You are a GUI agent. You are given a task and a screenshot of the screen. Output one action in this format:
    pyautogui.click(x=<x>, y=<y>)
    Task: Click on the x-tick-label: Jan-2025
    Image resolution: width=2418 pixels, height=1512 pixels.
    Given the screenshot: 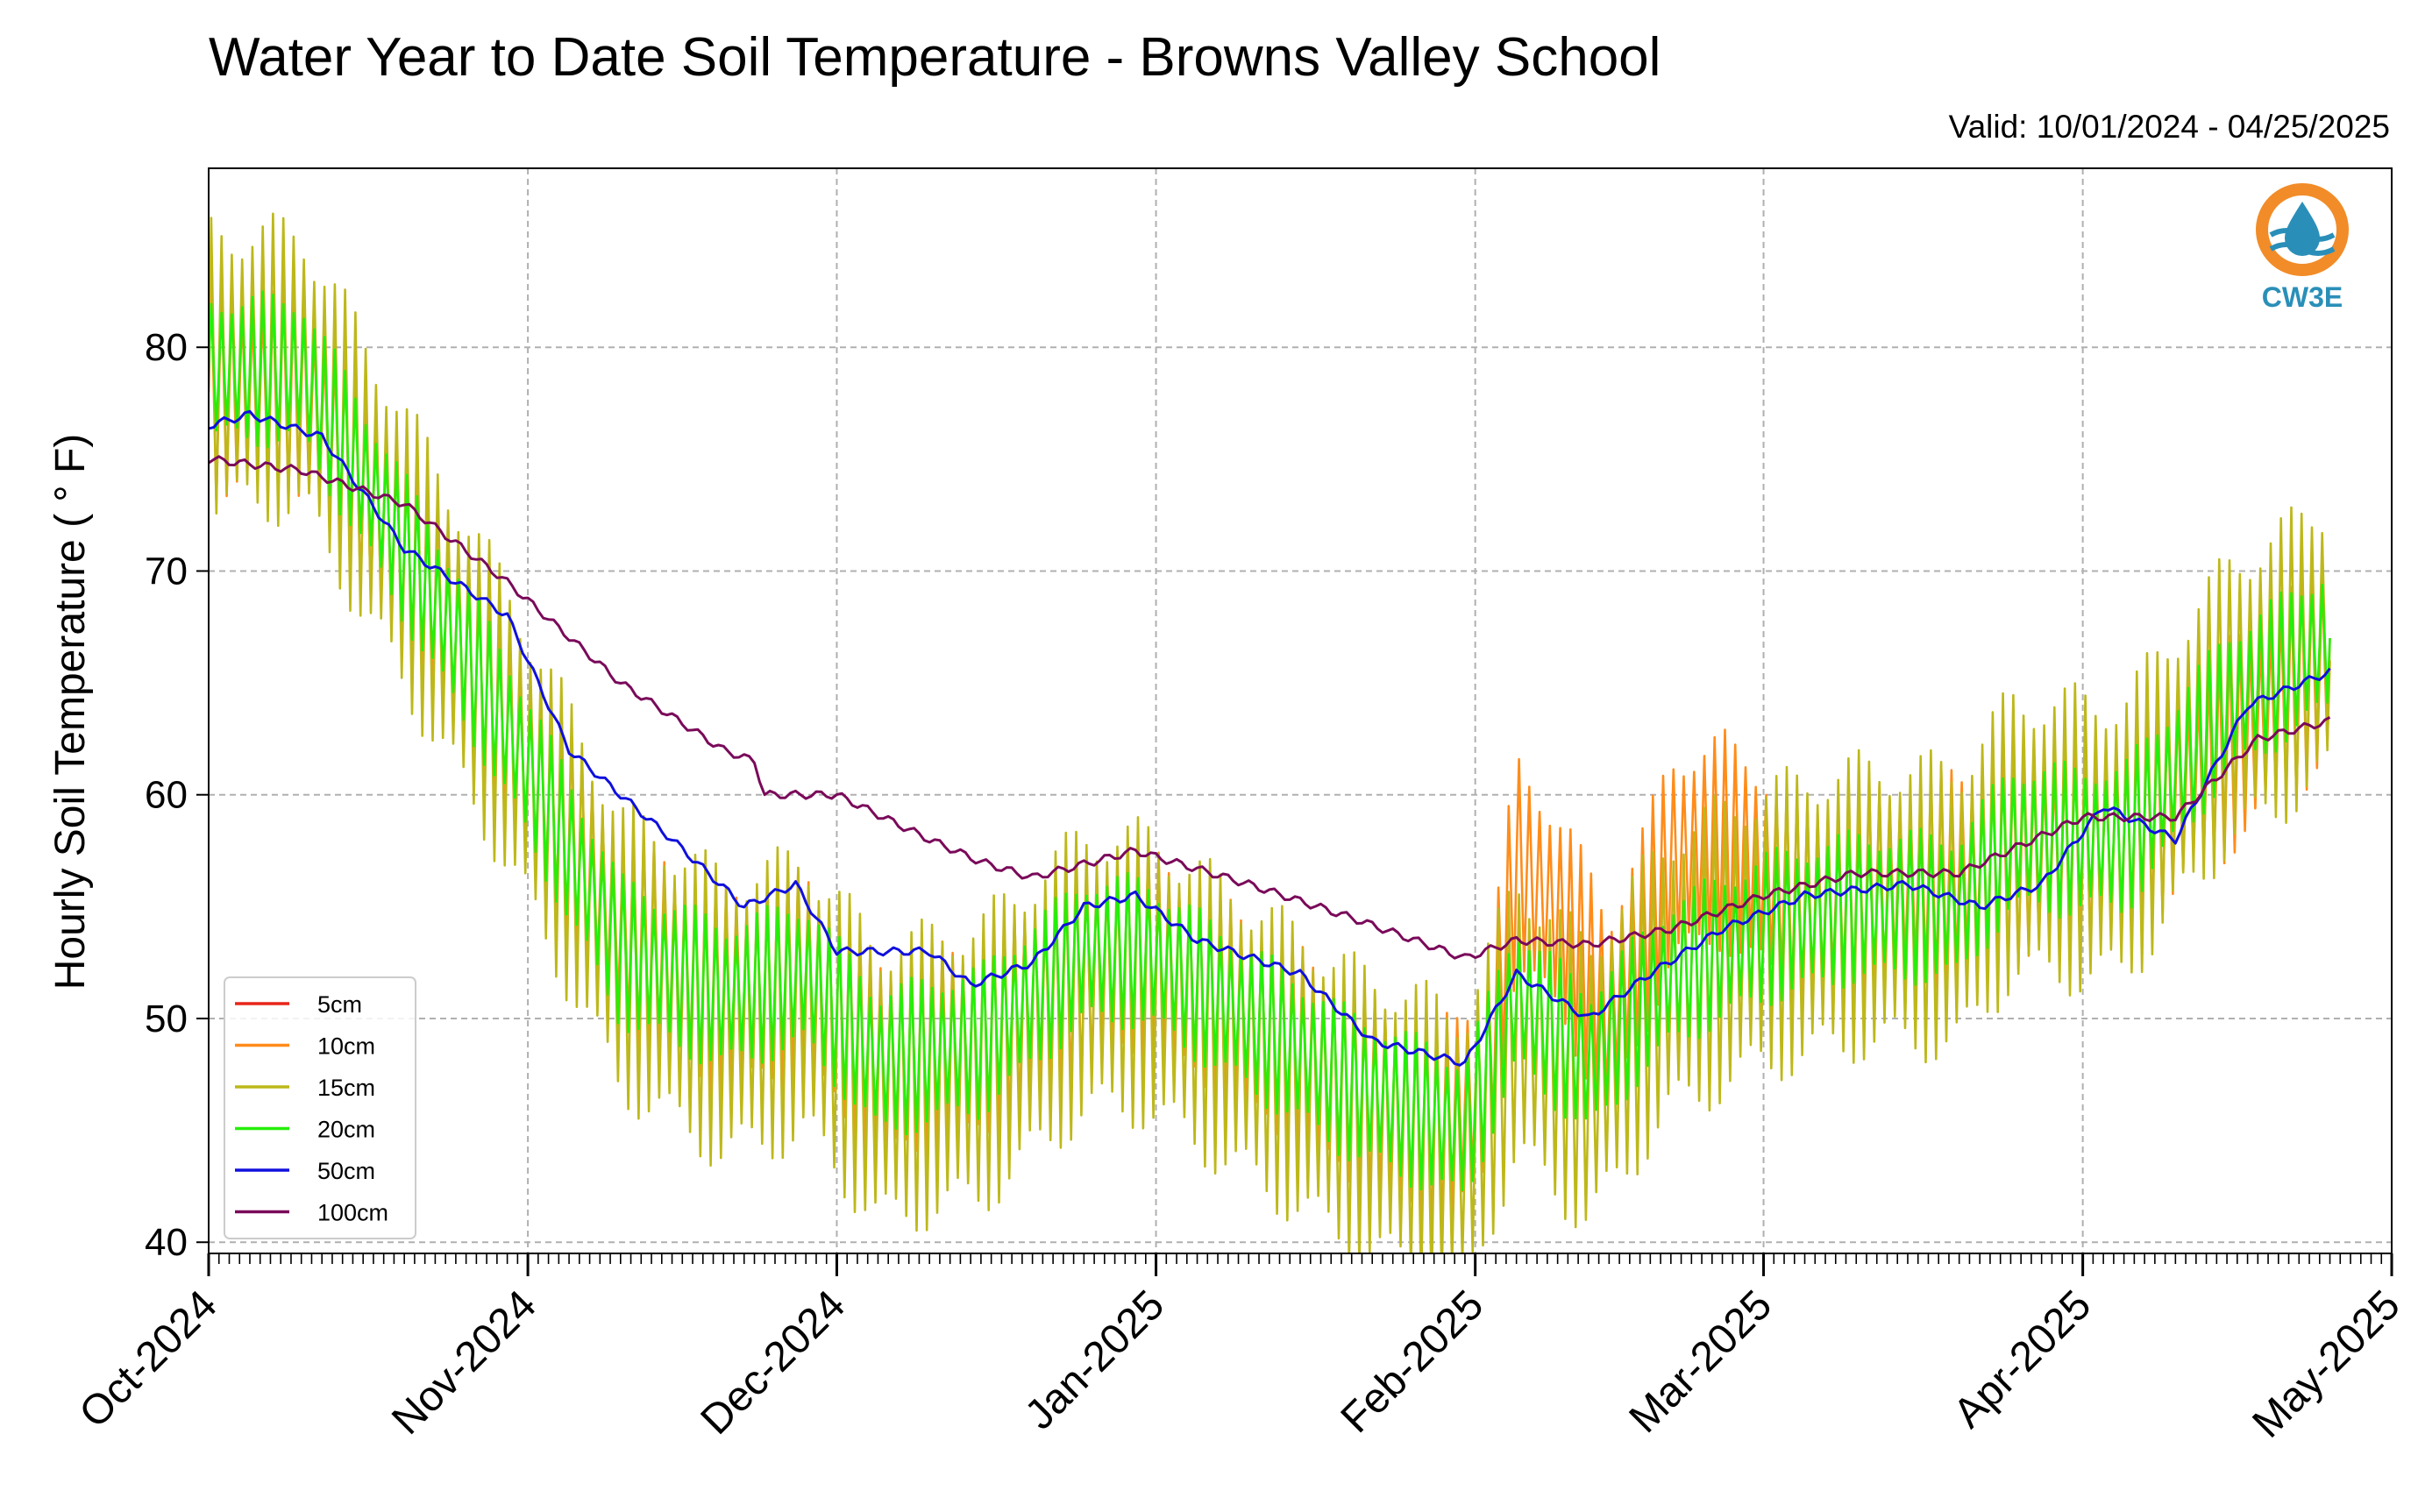 What is the action you would take?
    pyautogui.click(x=1094, y=1359)
    